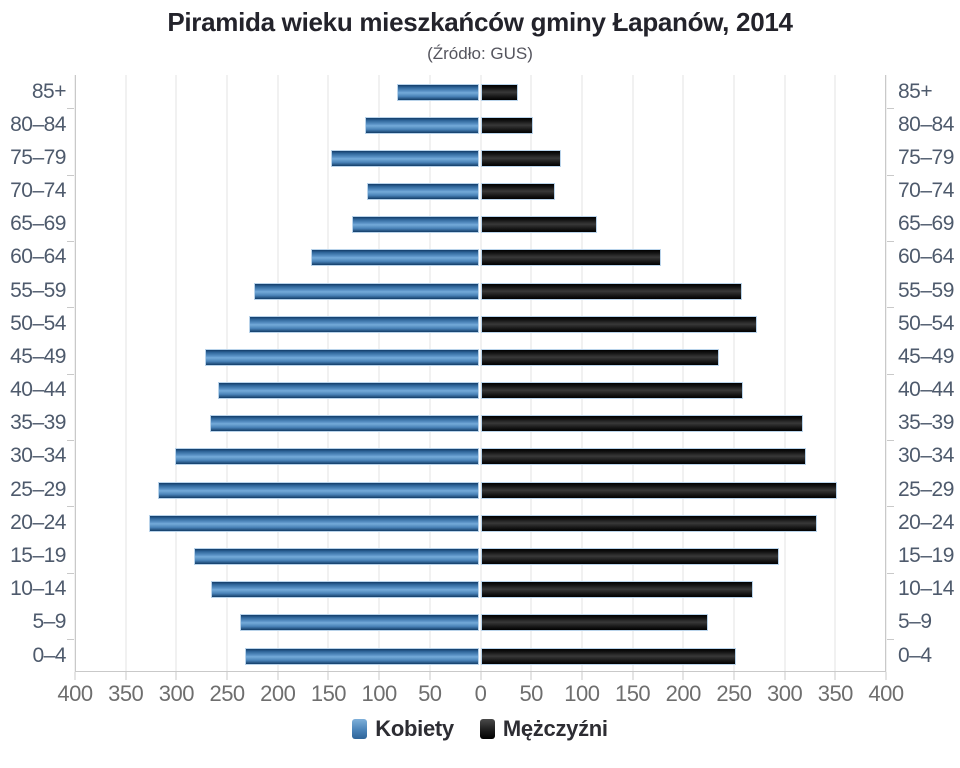 This screenshot has width=960, height=768. Describe the element at coordinates (403, 729) in the screenshot. I see `legend-item-kobiety: Kobiety` at that location.